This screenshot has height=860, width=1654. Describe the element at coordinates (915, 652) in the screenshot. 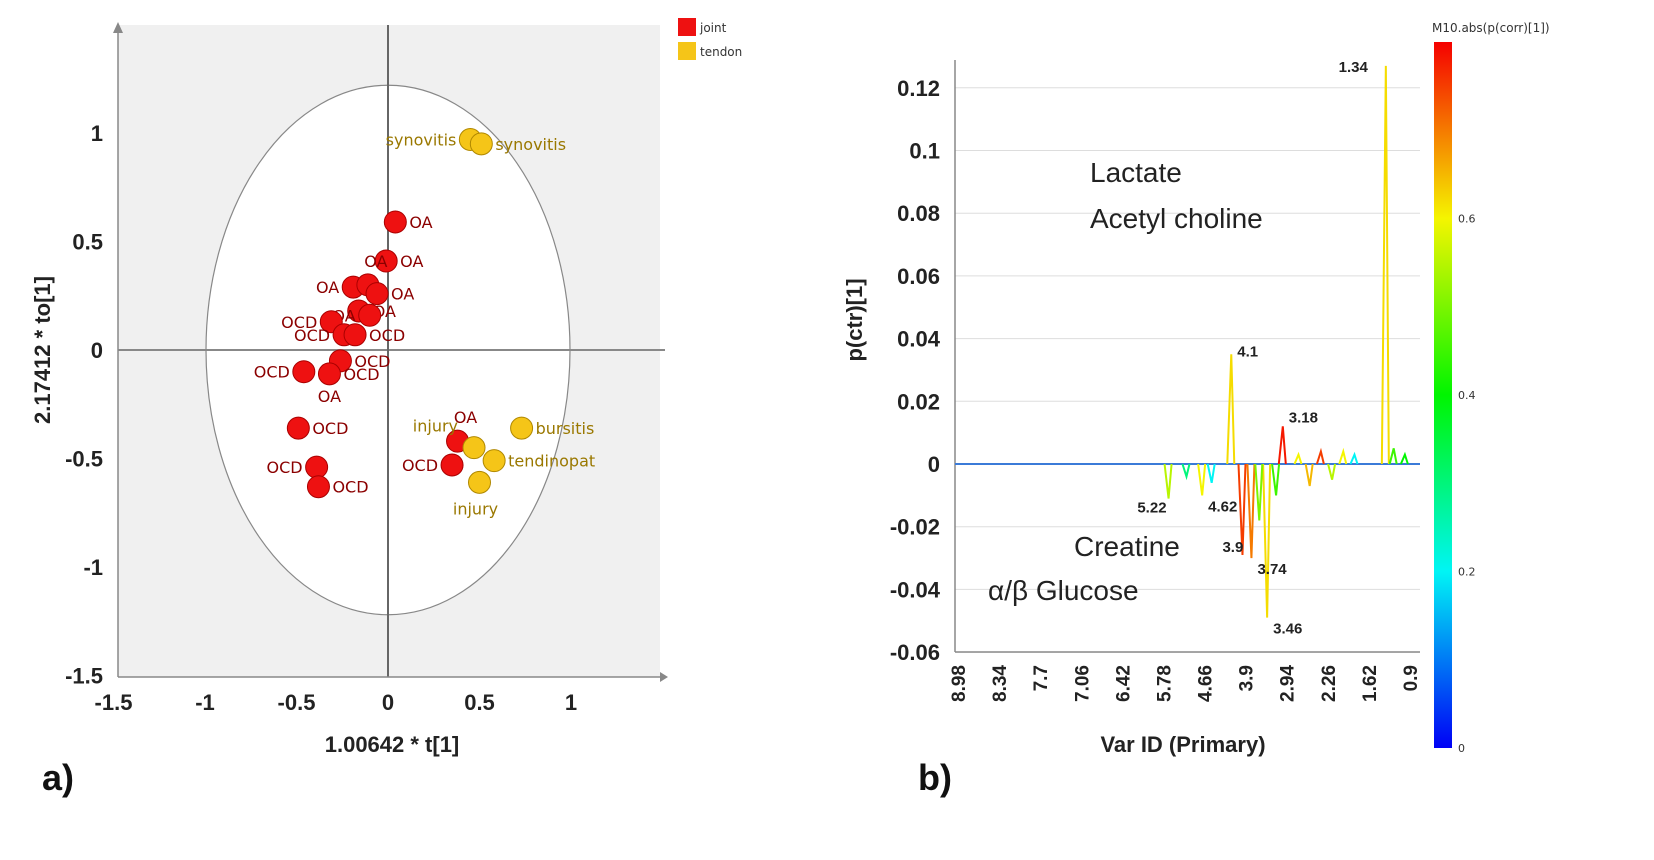

I see `y-tick-label: -0.06` at that location.